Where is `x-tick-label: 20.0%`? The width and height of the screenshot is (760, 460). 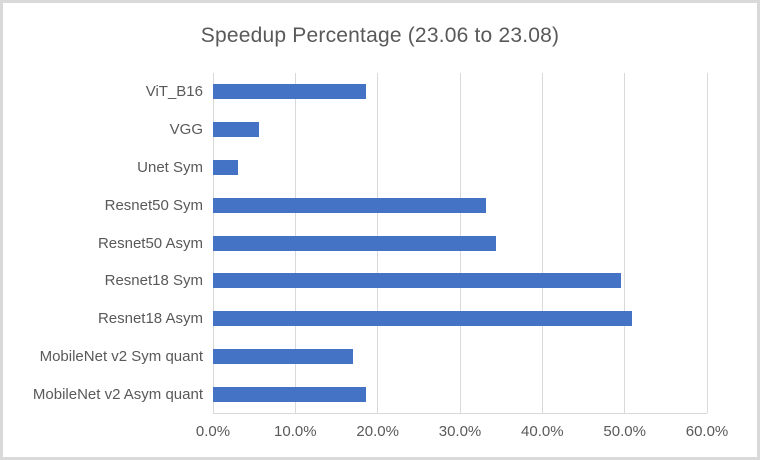 x-tick-label: 20.0% is located at coordinates (377, 431).